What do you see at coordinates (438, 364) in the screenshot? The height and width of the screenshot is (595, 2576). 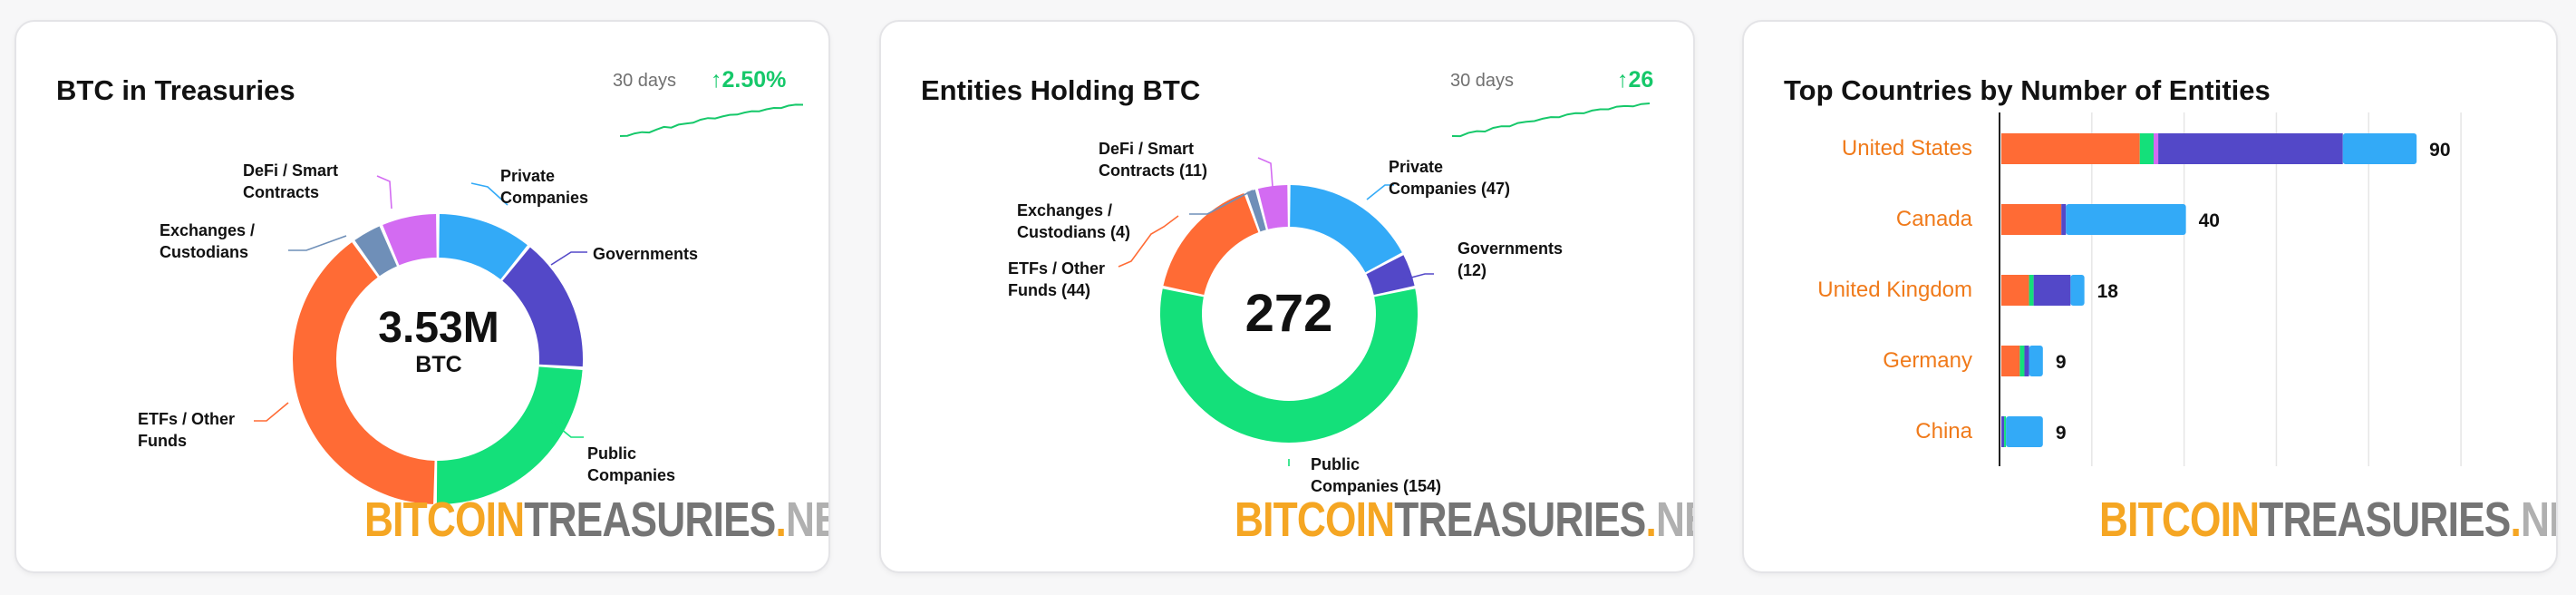 I see `center-unit: BTC` at bounding box center [438, 364].